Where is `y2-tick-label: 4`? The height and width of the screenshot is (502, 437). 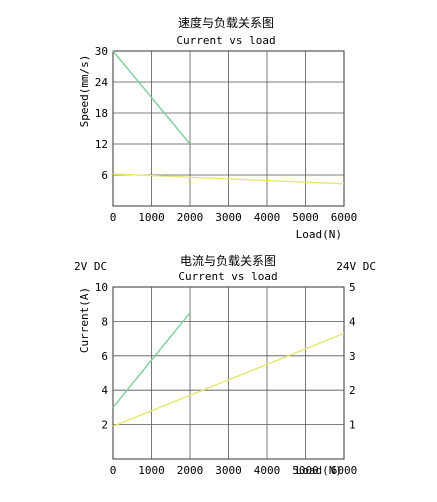 y2-tick-label: 4 is located at coordinates (352, 321).